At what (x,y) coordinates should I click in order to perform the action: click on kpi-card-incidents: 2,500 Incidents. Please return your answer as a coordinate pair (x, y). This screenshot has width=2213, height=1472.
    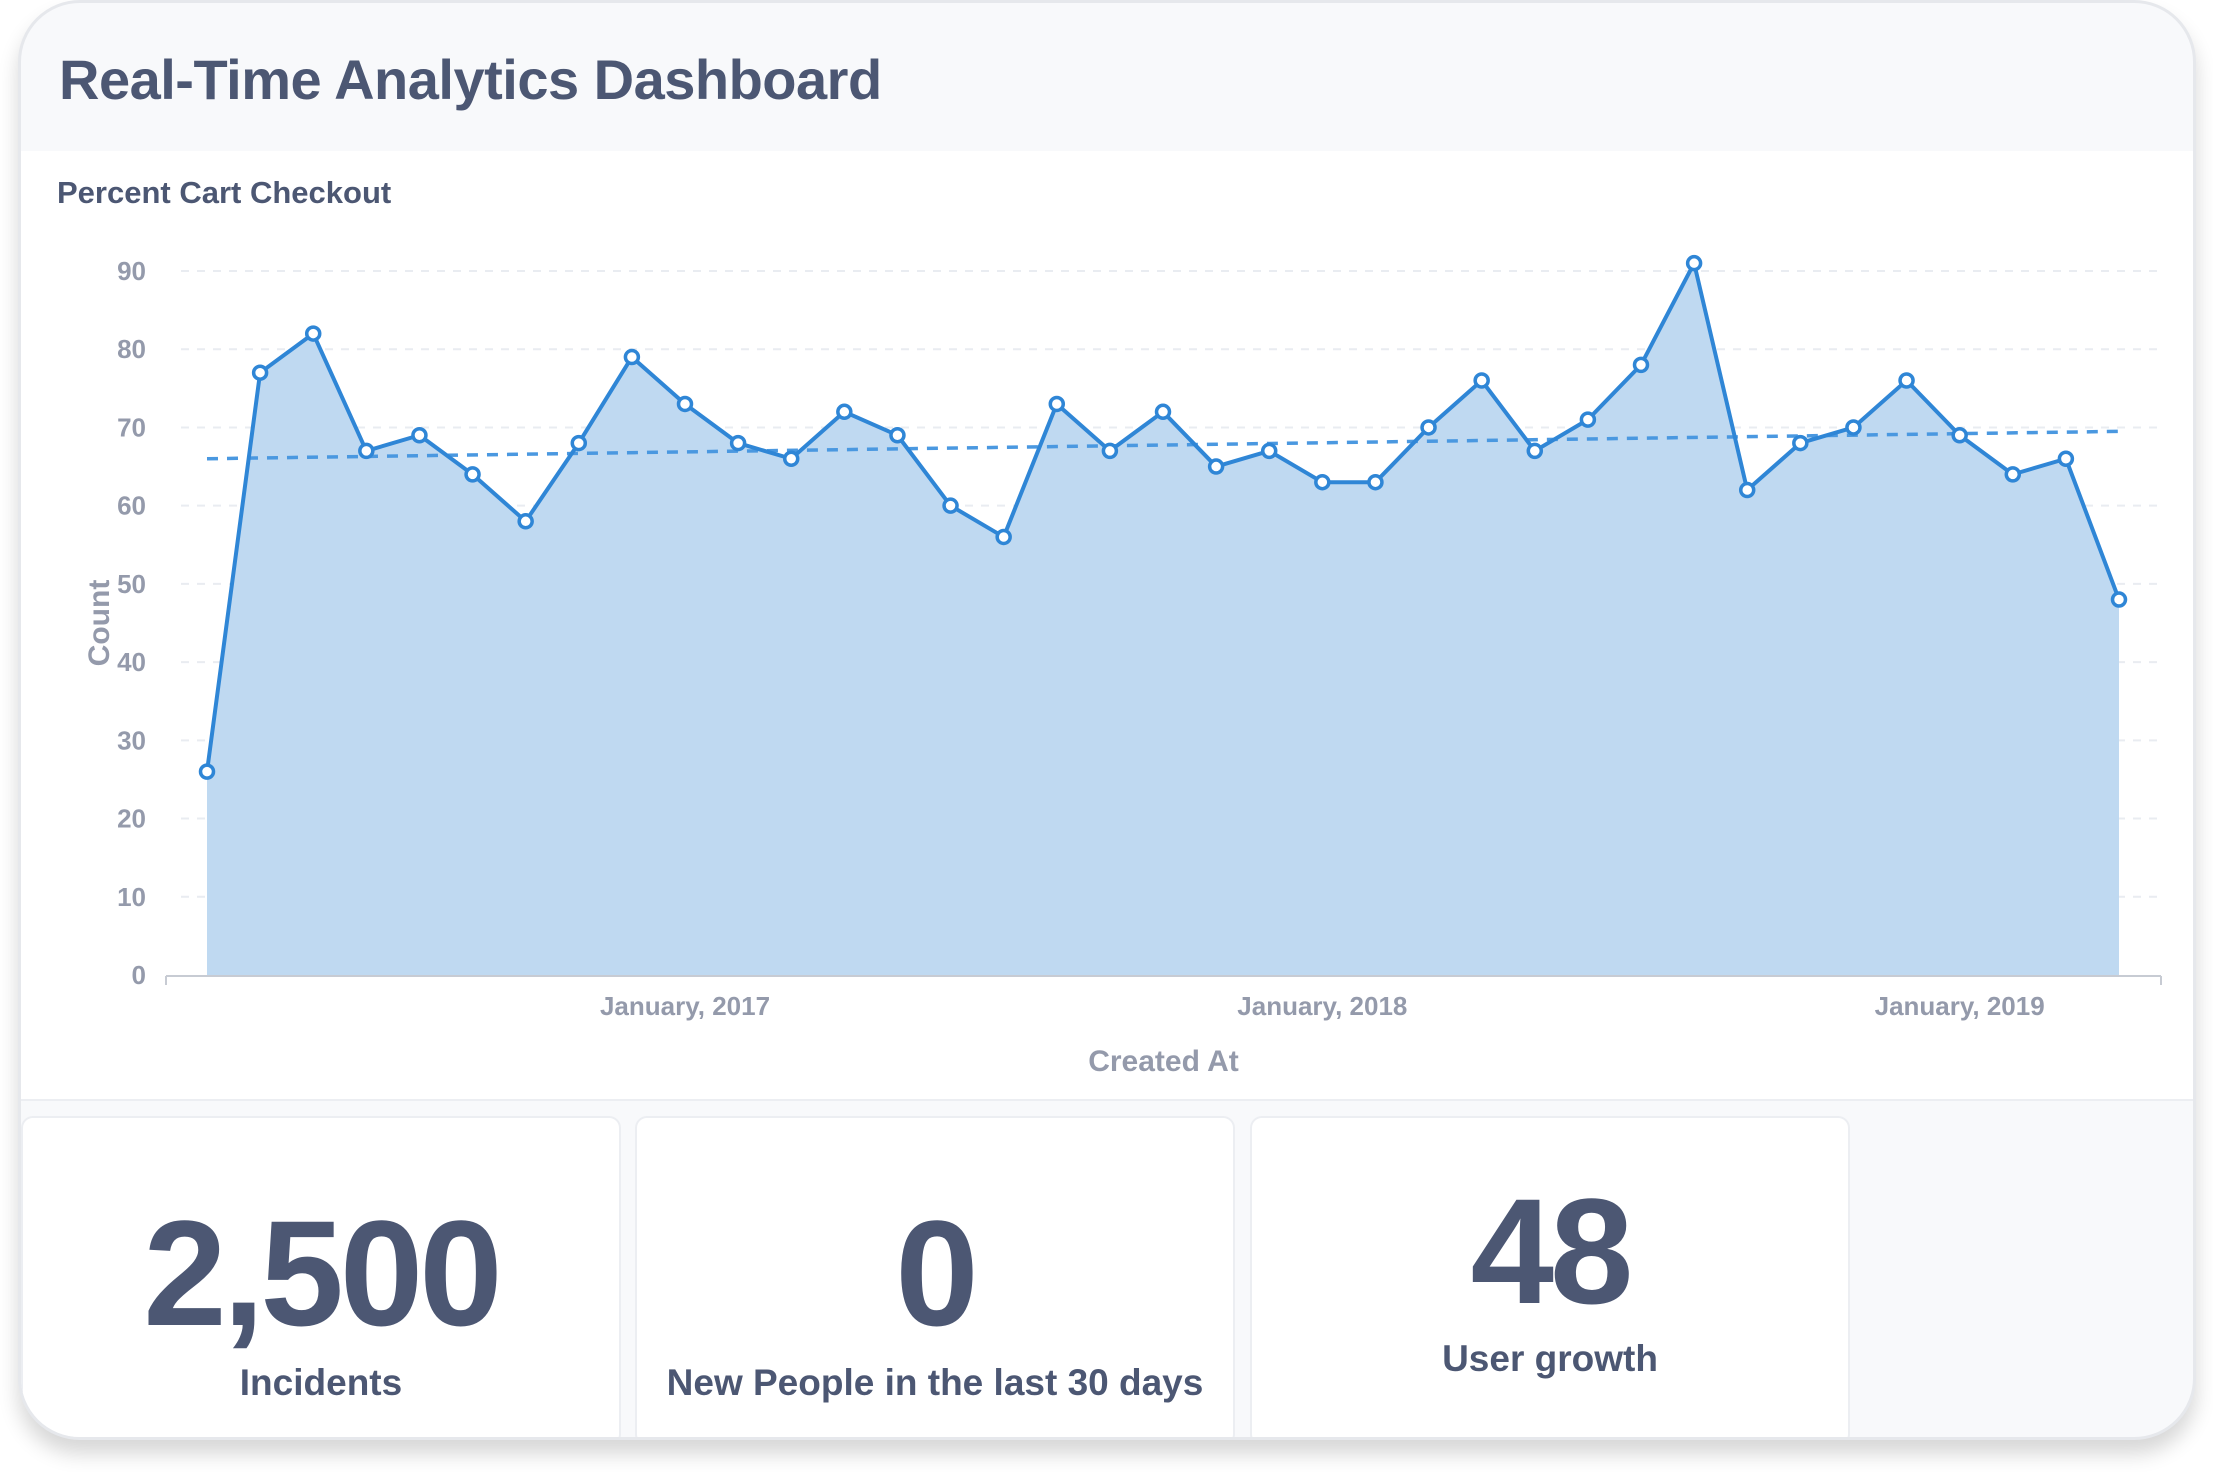
    Looking at the image, I should click on (321, 1276).